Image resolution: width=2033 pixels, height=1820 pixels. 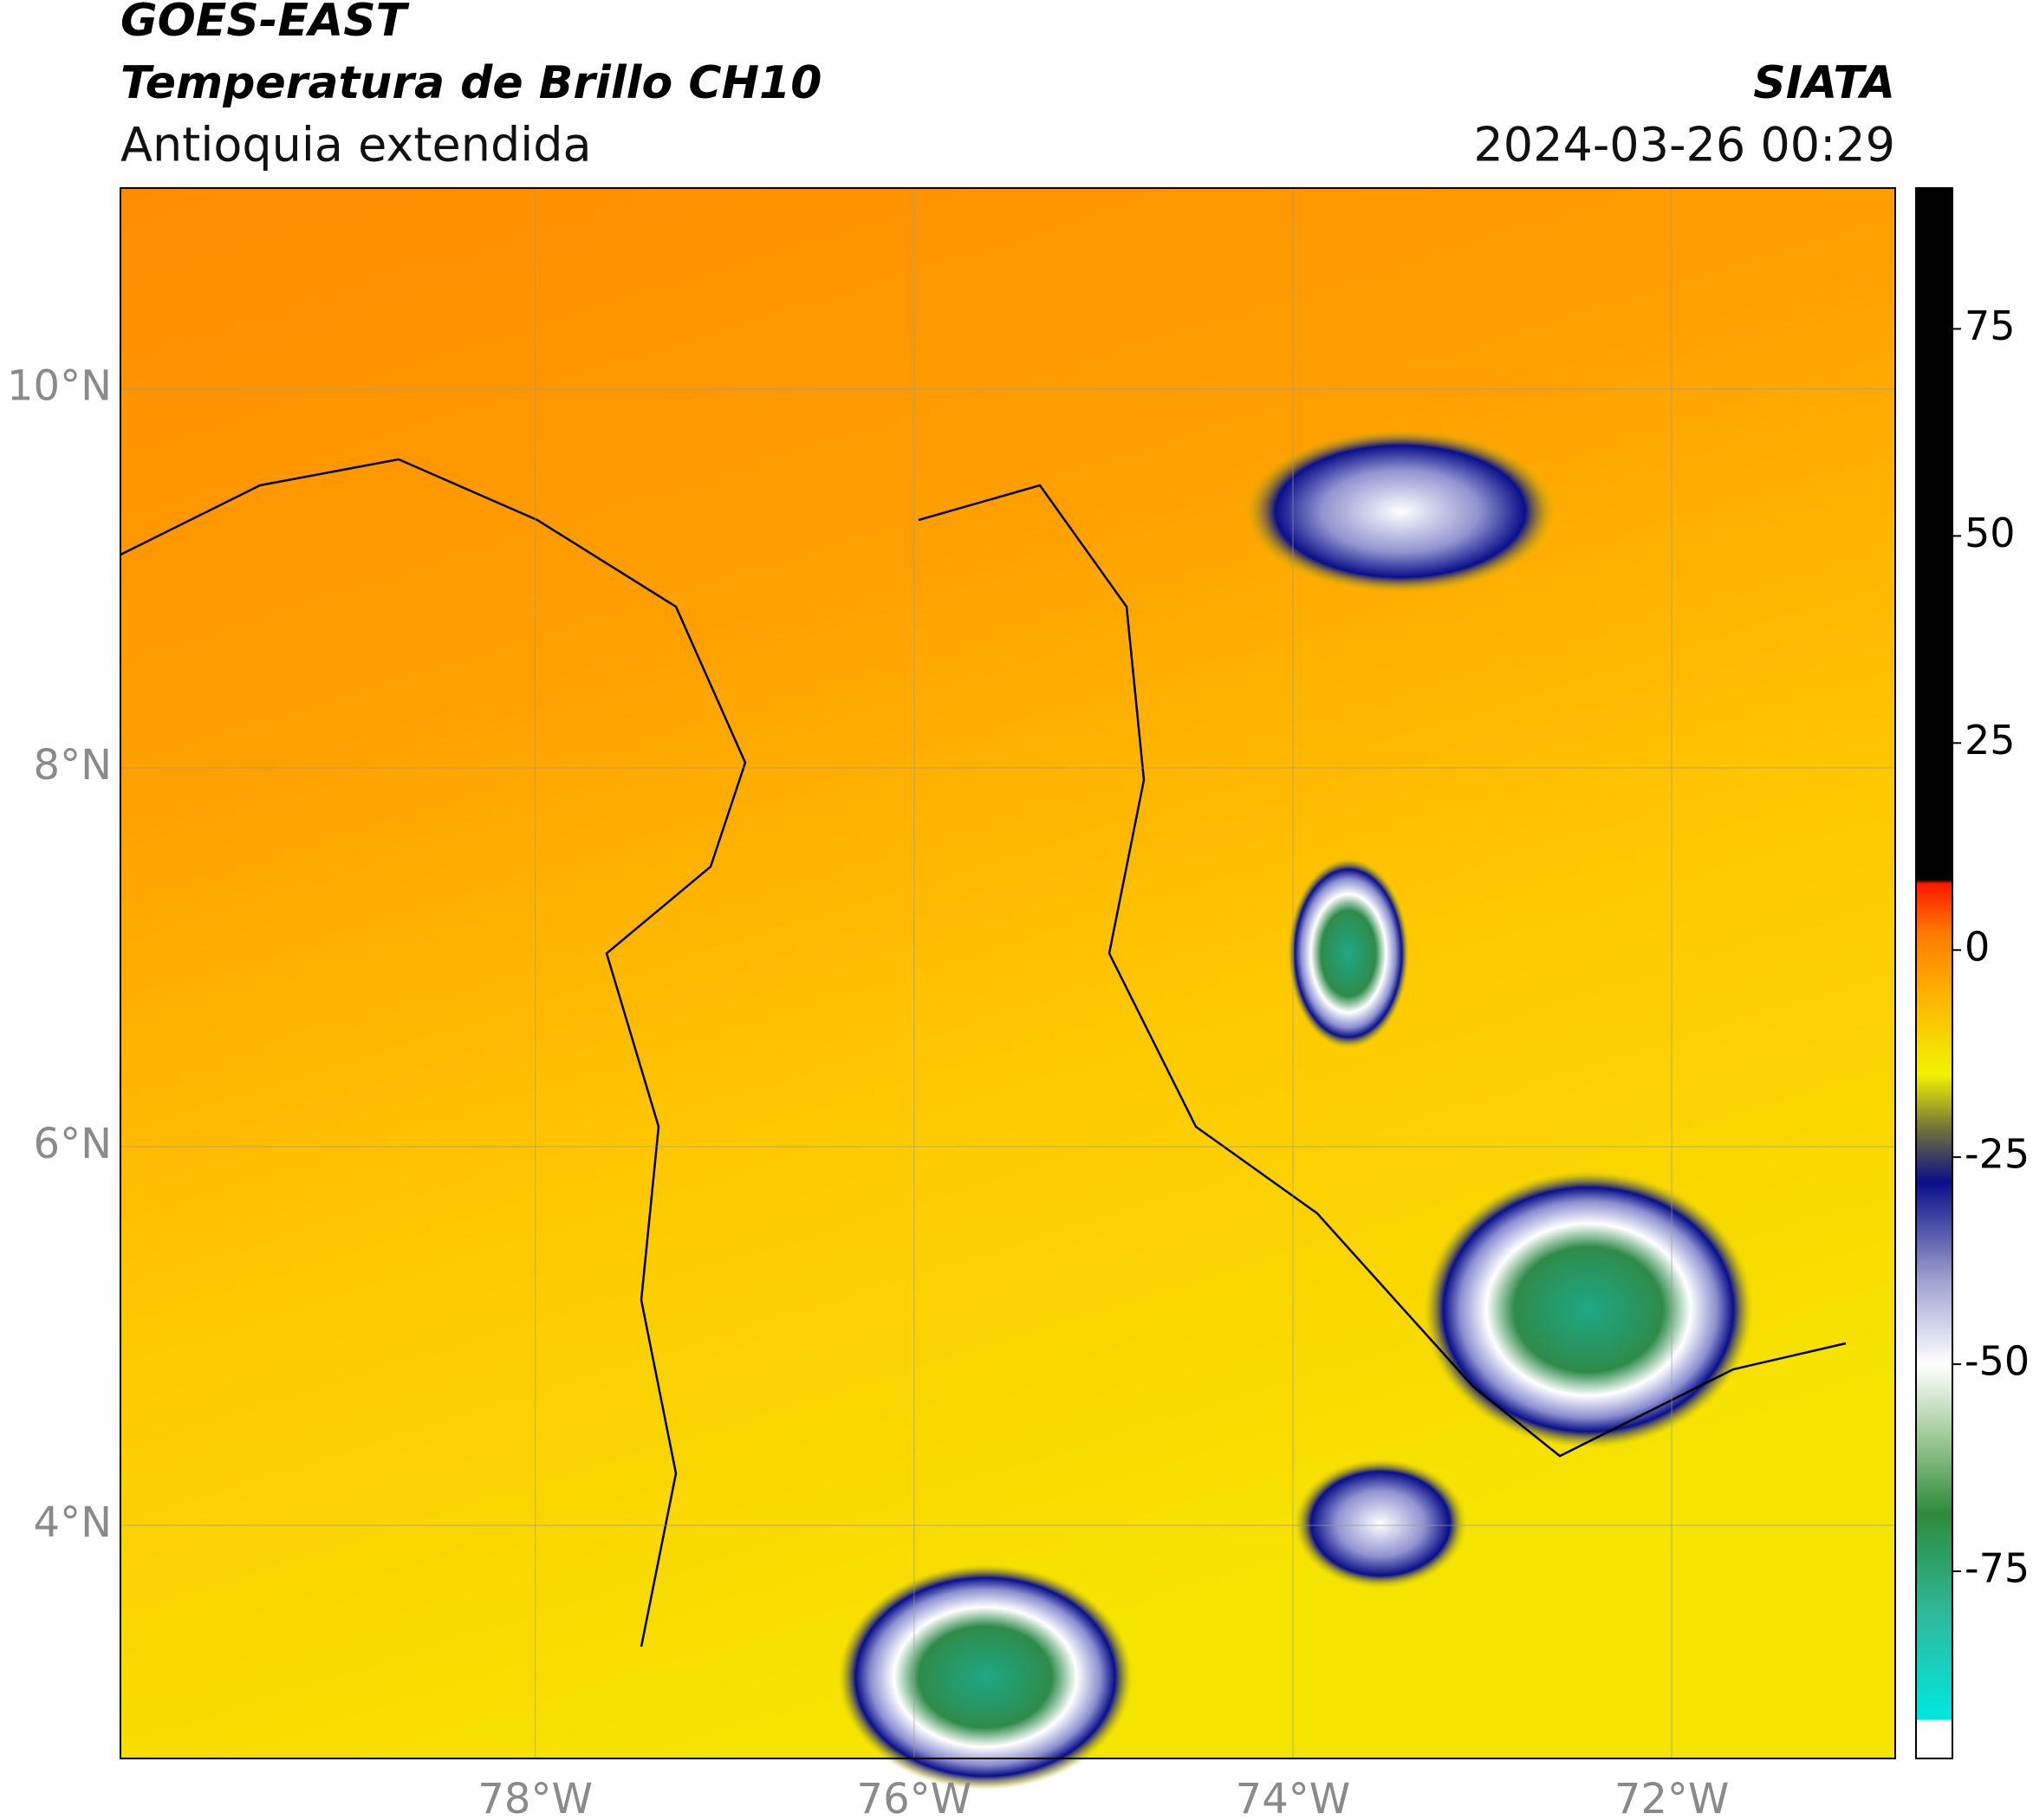 What do you see at coordinates (59, 386) in the screenshot?
I see `y-tick-label: 10°N` at bounding box center [59, 386].